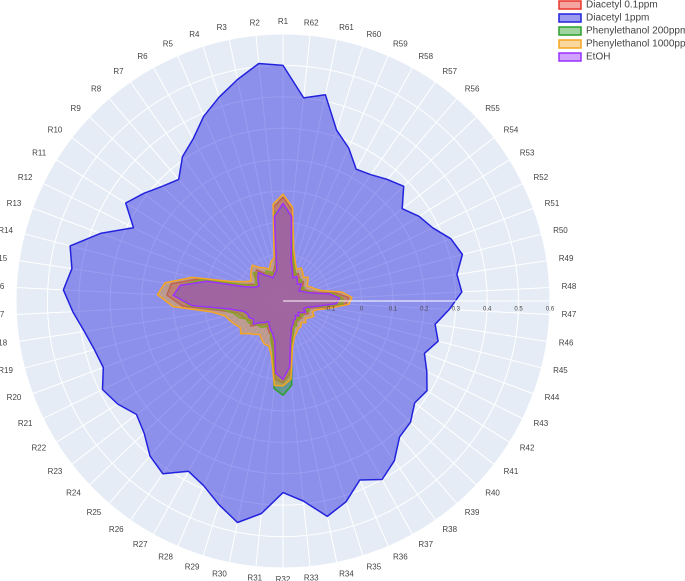 Image resolution: width=685 pixels, height=581 pixels. I want to click on angular-tick-label: R49, so click(566, 258).